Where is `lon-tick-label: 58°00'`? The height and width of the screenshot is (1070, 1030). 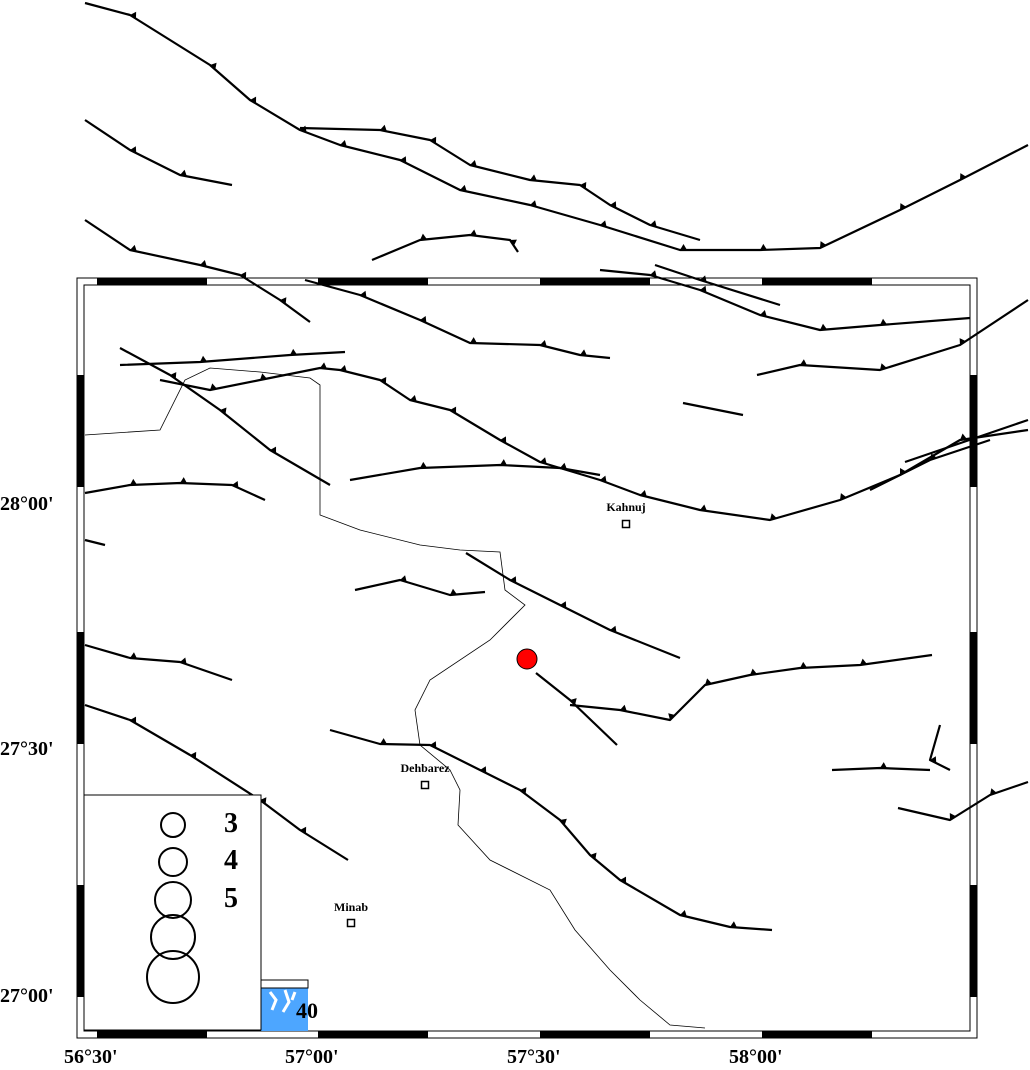 lon-tick-label: 58°00' is located at coordinates (756, 1057).